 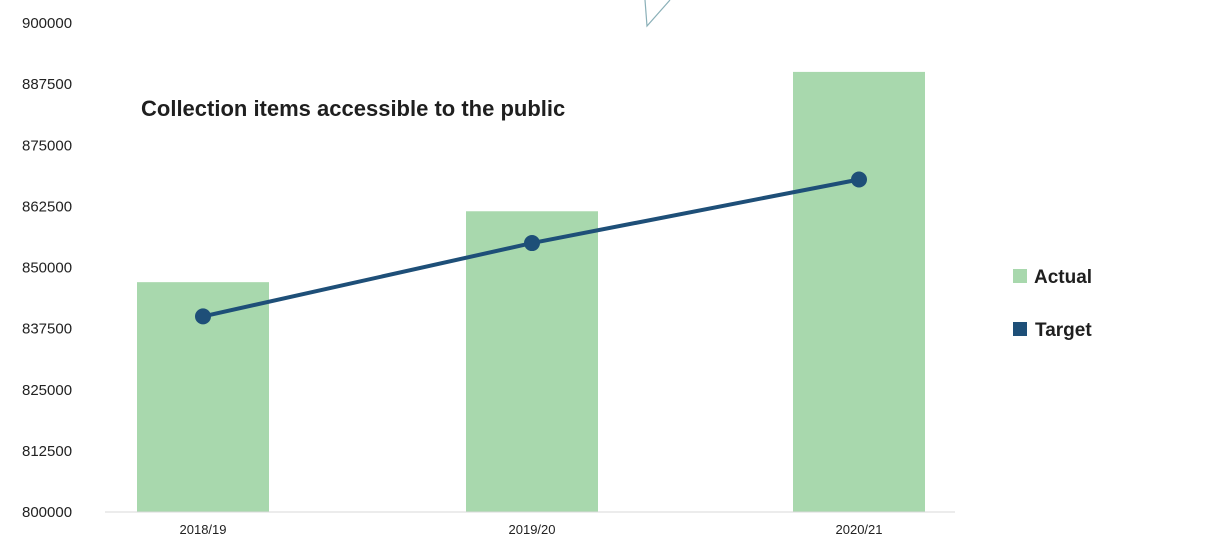 What do you see at coordinates (203, 529) in the screenshot?
I see `x-tick-label: 2018/19` at bounding box center [203, 529].